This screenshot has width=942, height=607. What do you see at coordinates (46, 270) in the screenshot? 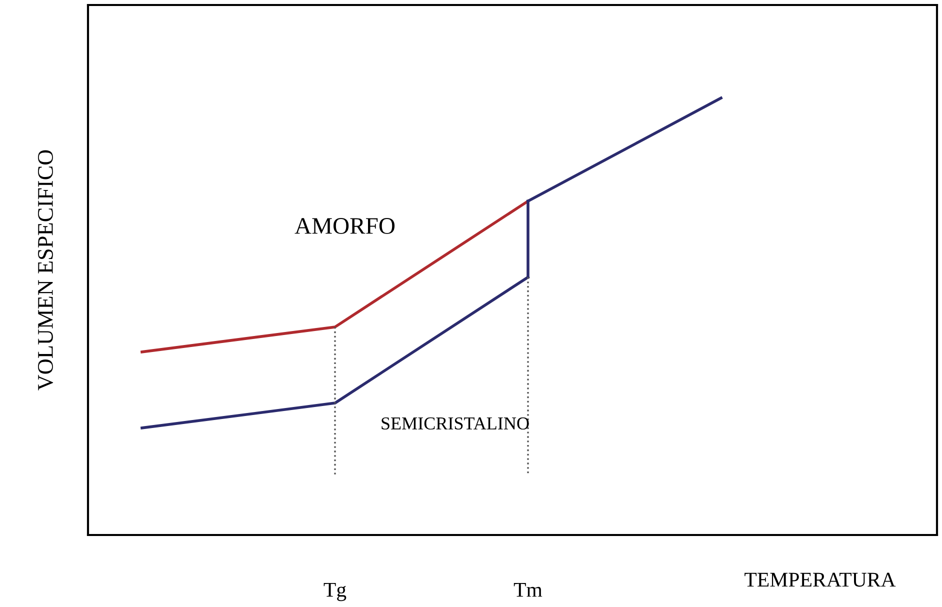
I see `y-axis-title: VOLUMEN ESPECIFICO` at bounding box center [46, 270].